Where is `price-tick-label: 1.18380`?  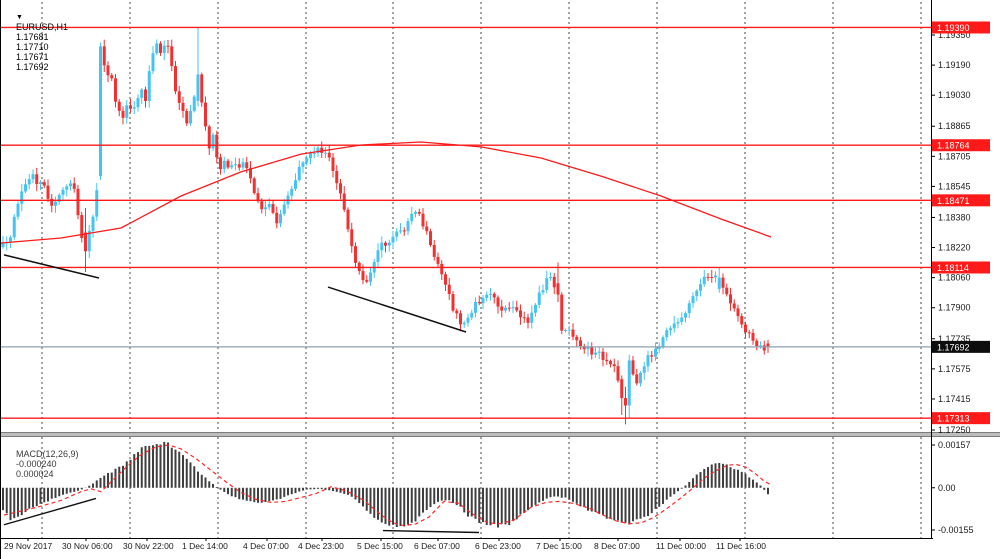 price-tick-label: 1.18380 is located at coordinates (954, 217).